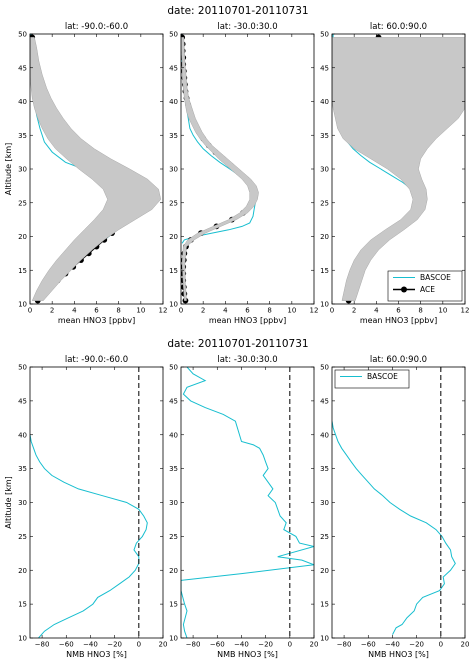  Describe the element at coordinates (237, 11) in the screenshot. I see `top-figure-title: date: 20110701-20110731` at that location.